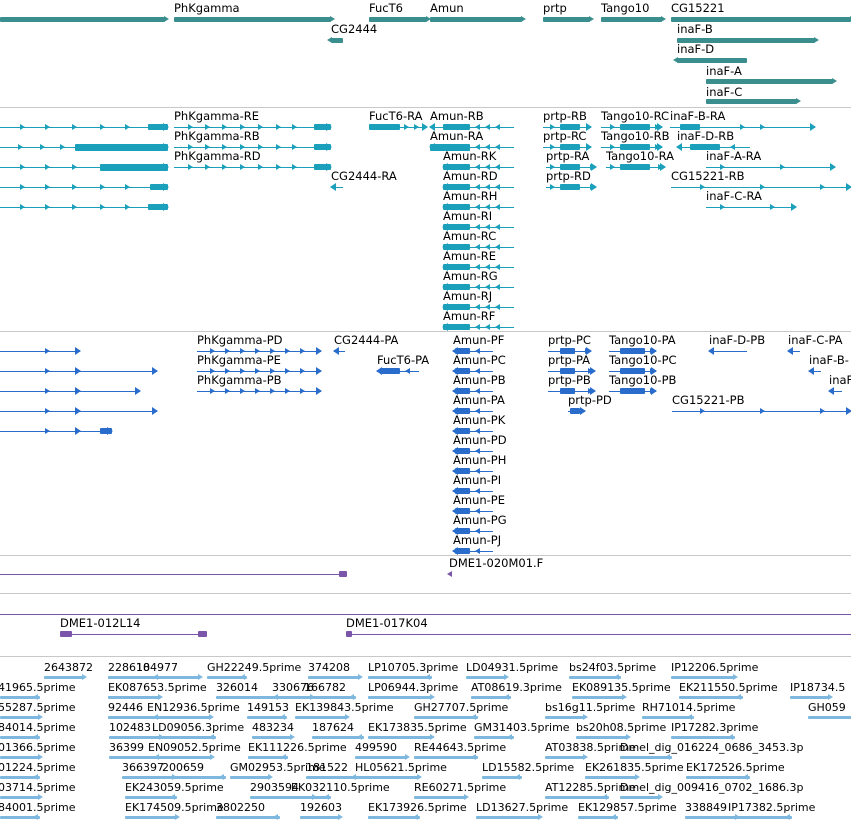  I want to click on transcript-label: Amun-RD, so click(470, 176).